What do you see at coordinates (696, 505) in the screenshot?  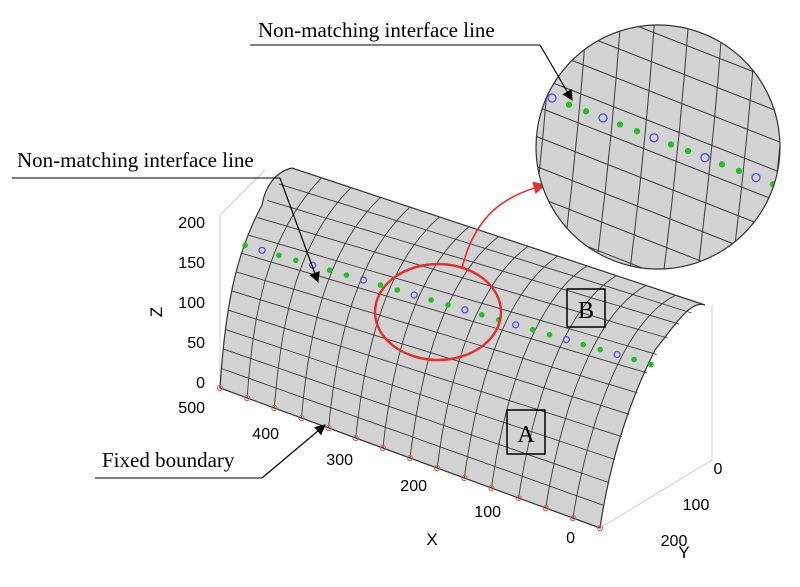 I see `y-tick-label: 100` at bounding box center [696, 505].